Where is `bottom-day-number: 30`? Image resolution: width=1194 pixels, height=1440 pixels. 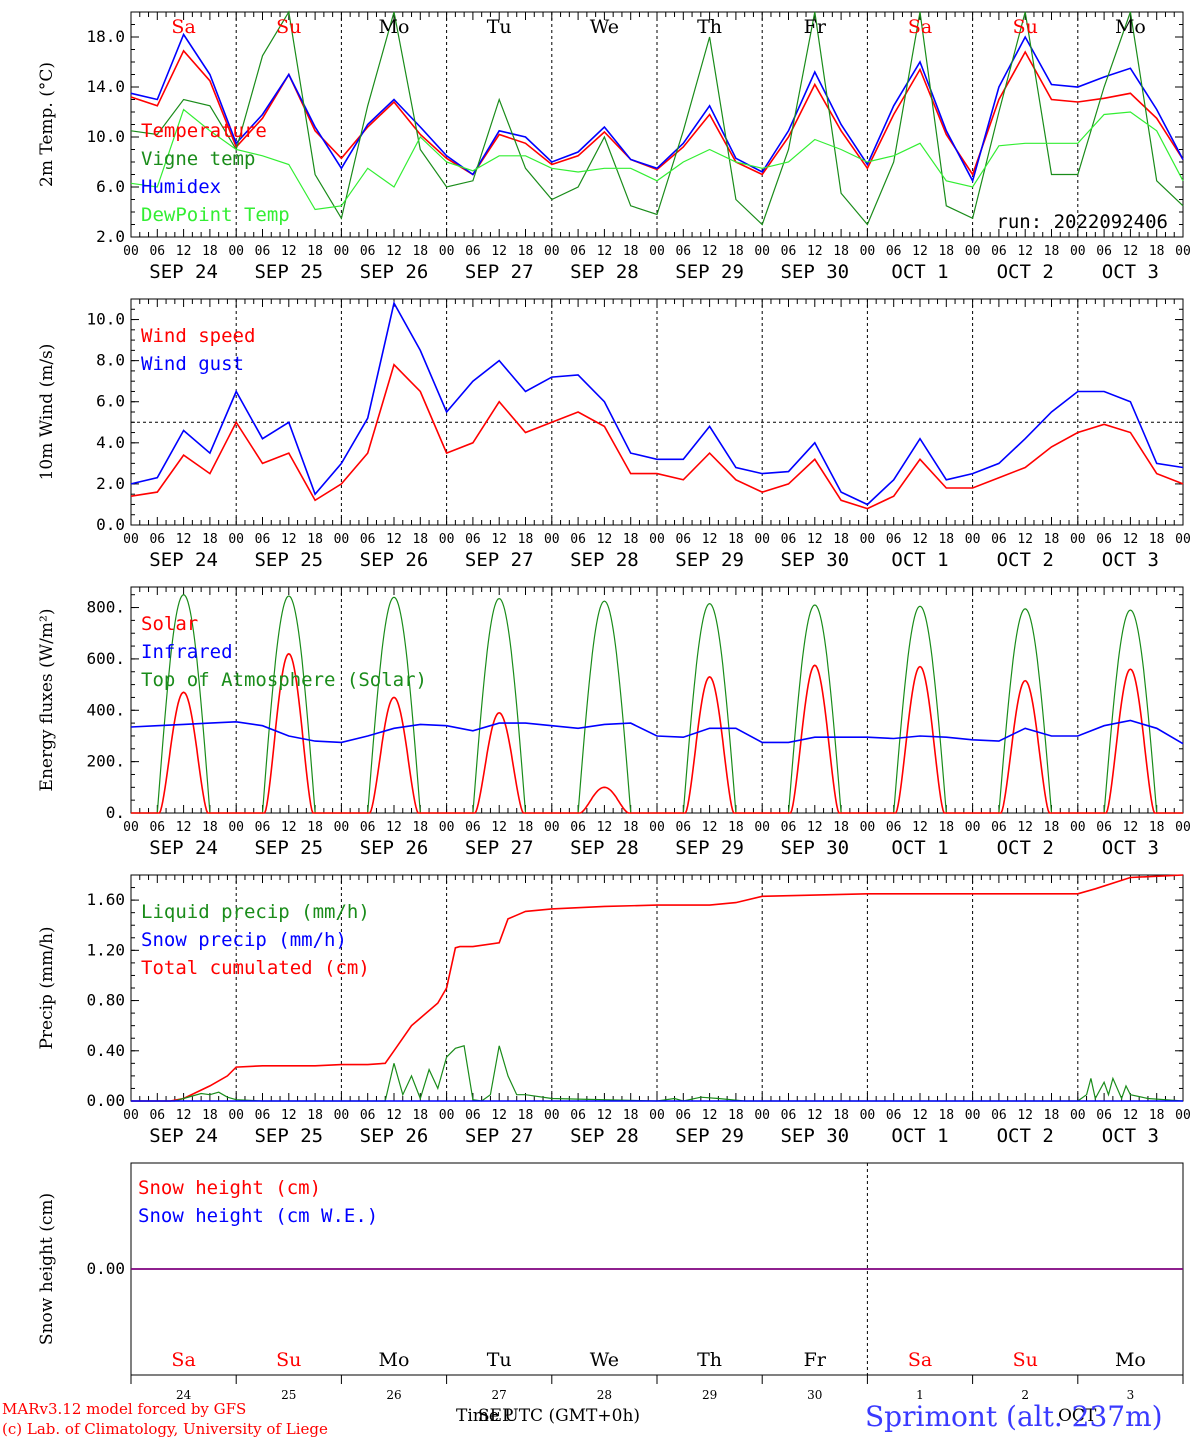 bottom-day-number: 30 is located at coordinates (814, 1395).